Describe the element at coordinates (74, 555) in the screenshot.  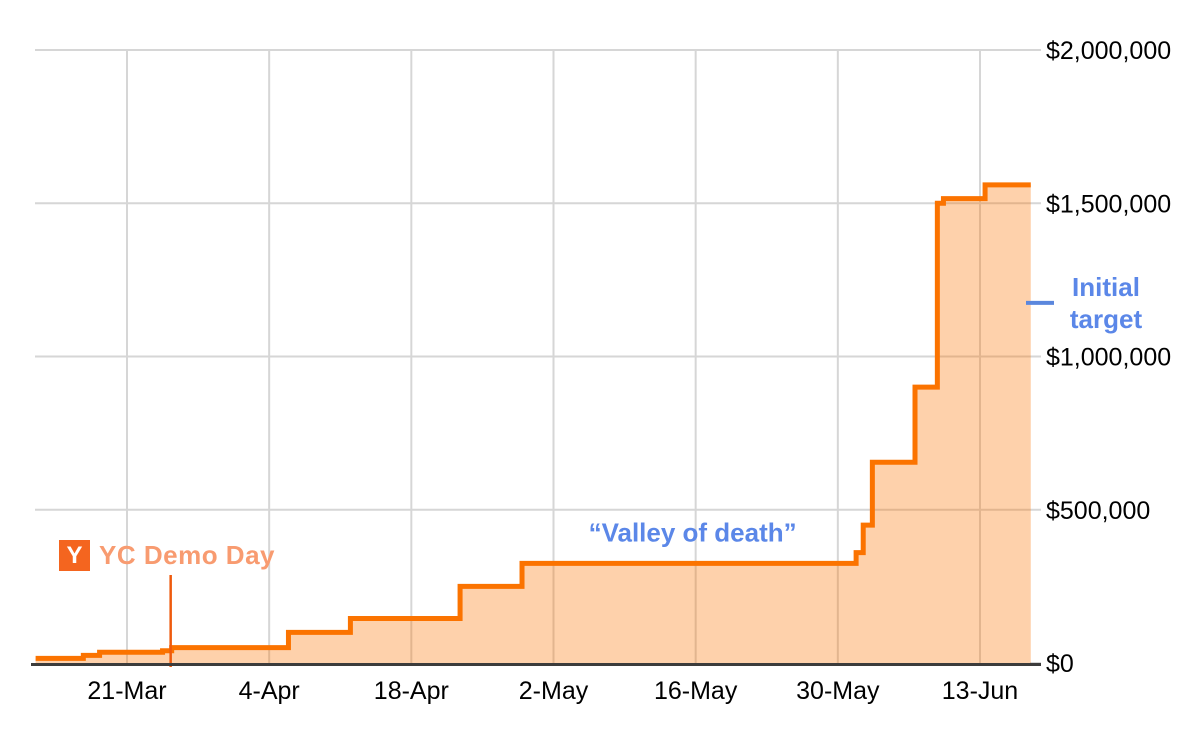
I see `yc-logo-icon: Y` at that location.